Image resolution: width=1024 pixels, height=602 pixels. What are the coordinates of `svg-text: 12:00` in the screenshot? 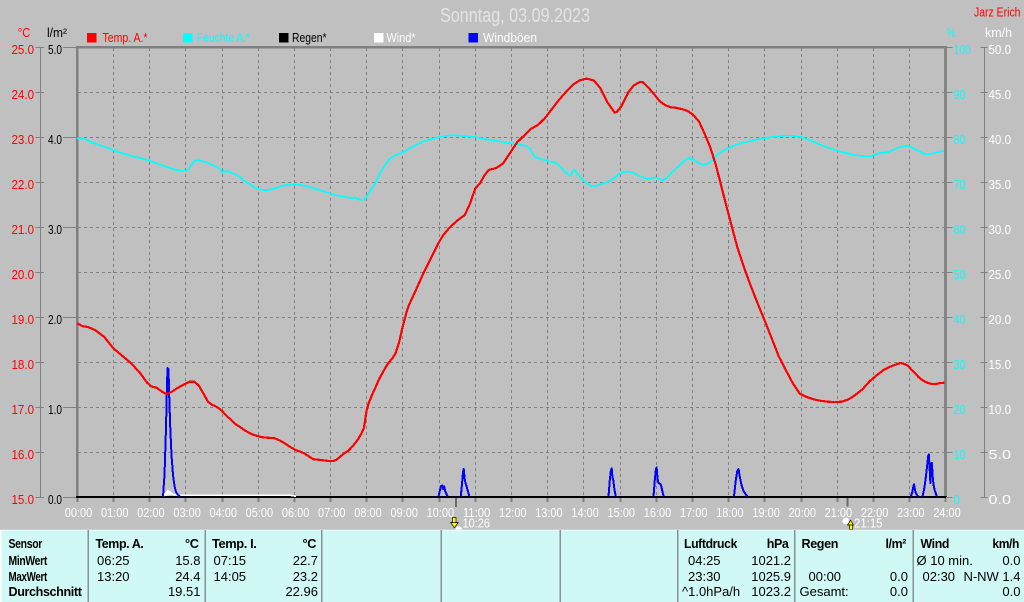 It's located at (513, 512).